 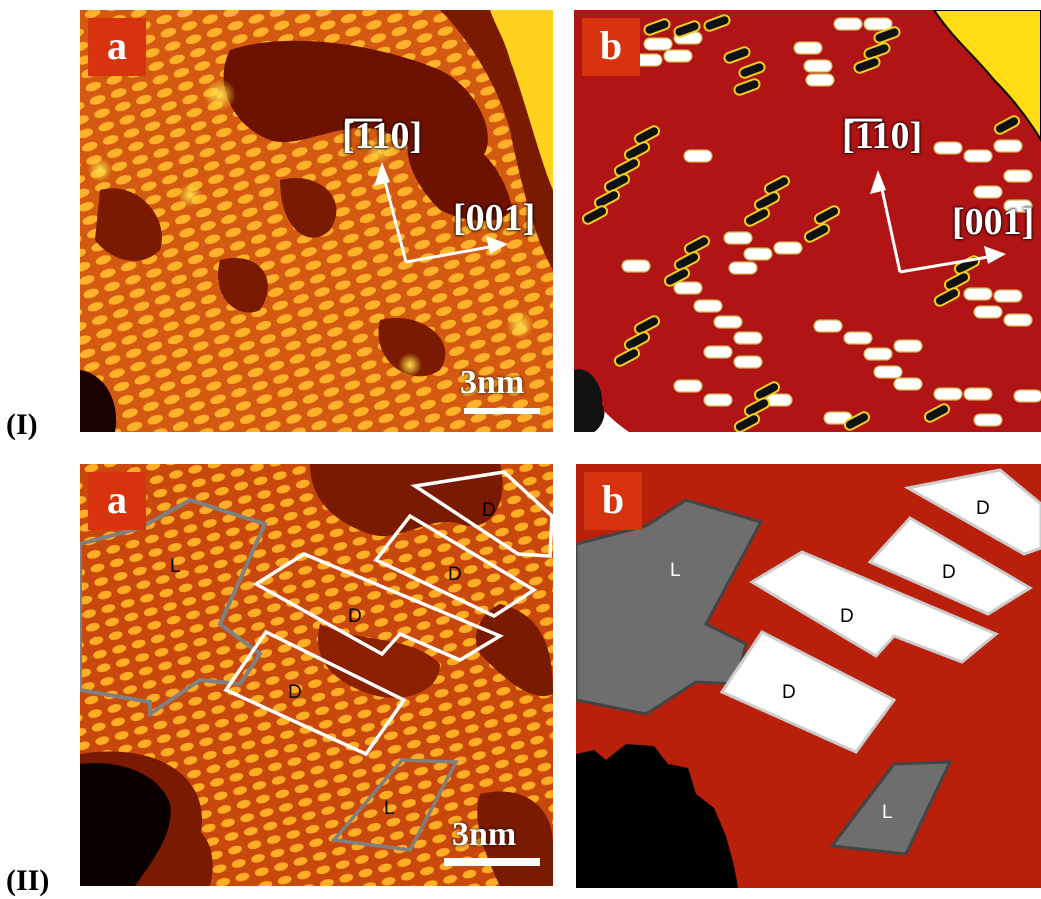 What do you see at coordinates (28, 880) in the screenshot?
I see `row-label-II: (II)` at bounding box center [28, 880].